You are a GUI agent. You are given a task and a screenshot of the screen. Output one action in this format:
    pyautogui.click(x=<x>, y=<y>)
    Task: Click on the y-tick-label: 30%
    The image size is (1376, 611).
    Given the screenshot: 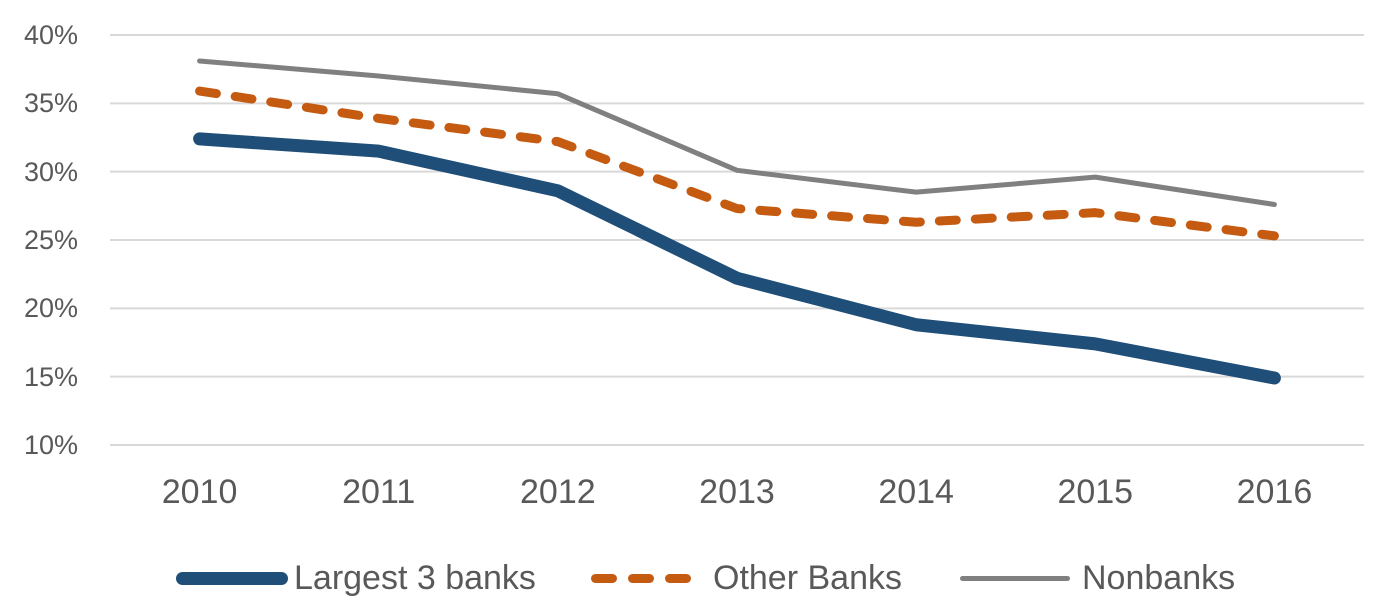 What is the action you would take?
    pyautogui.click(x=50, y=171)
    